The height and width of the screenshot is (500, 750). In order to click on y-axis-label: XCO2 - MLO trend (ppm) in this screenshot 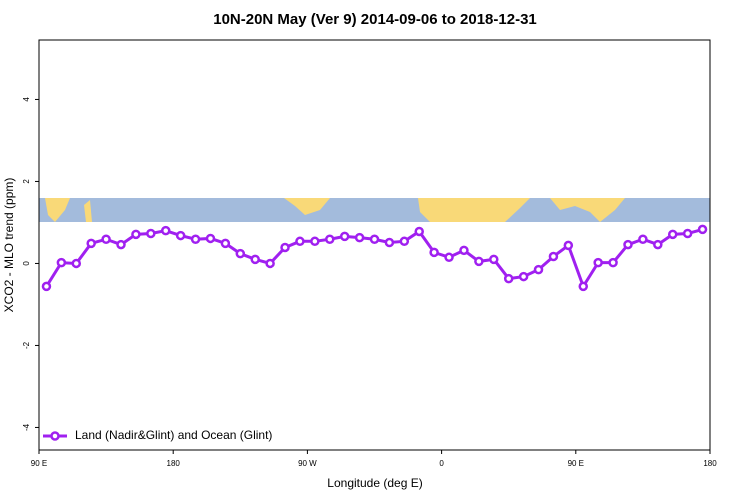, I will do `click(9, 245)`.